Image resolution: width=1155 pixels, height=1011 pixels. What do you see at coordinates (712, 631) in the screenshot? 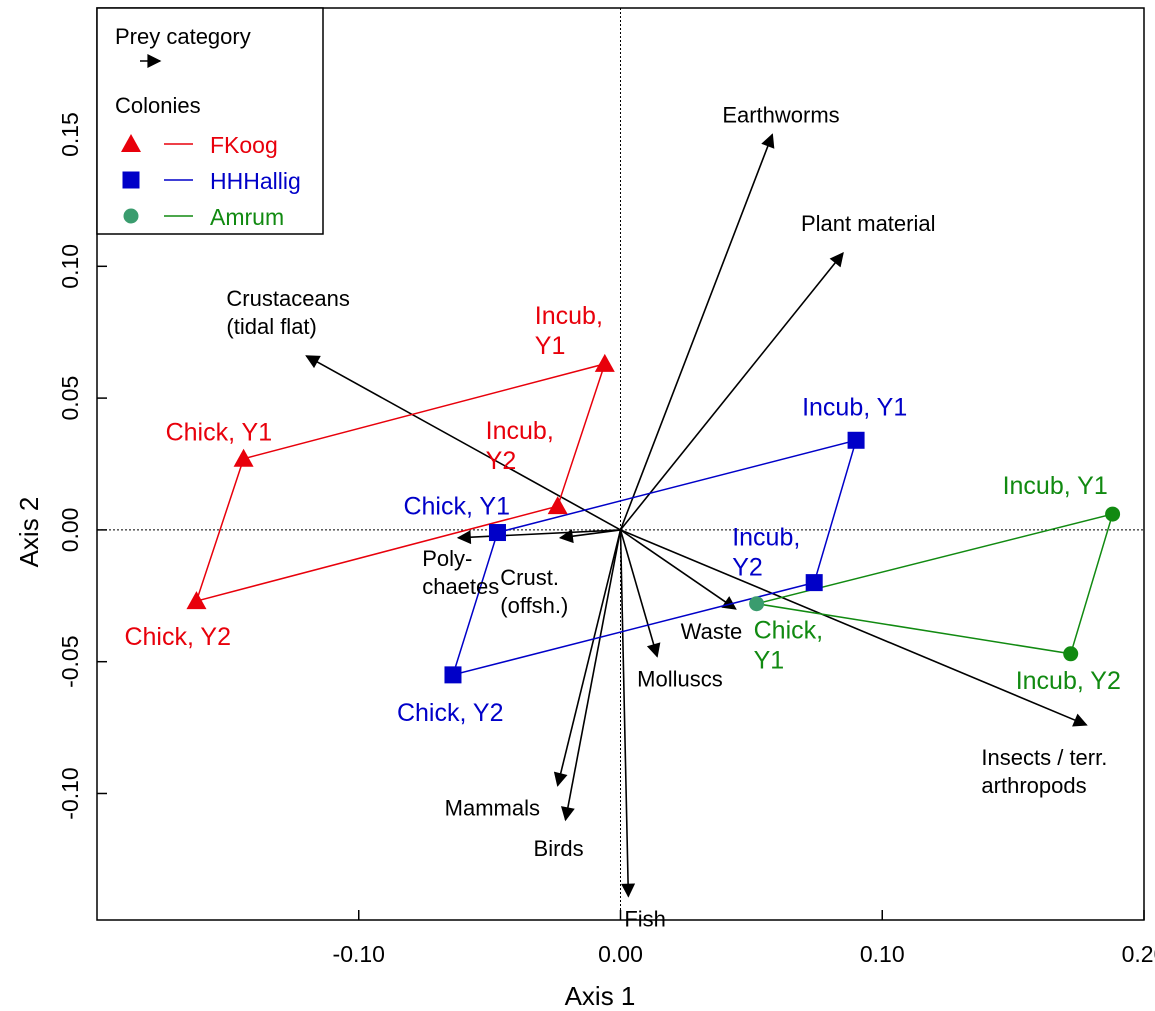
I see `prey-label-waste: Waste` at bounding box center [712, 631].